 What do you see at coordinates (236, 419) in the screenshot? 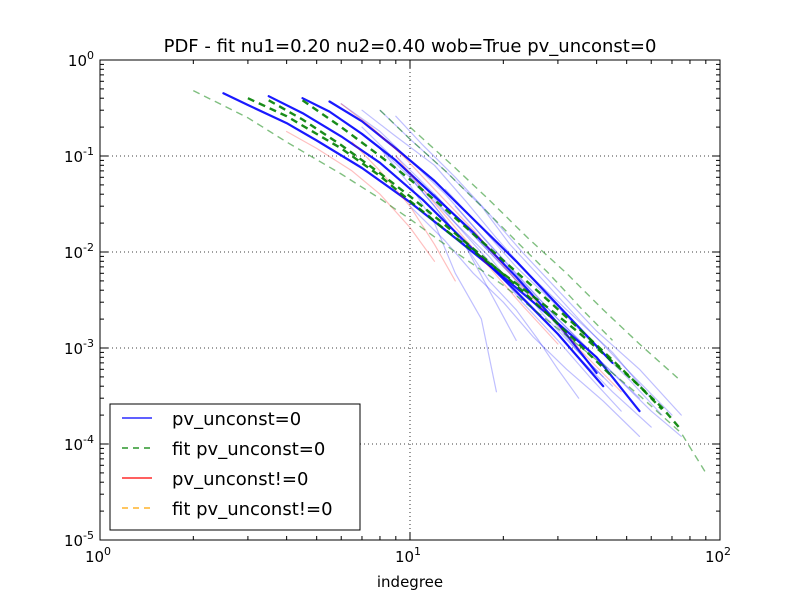
I see `legend-label: pv_unconst=0` at bounding box center [236, 419].